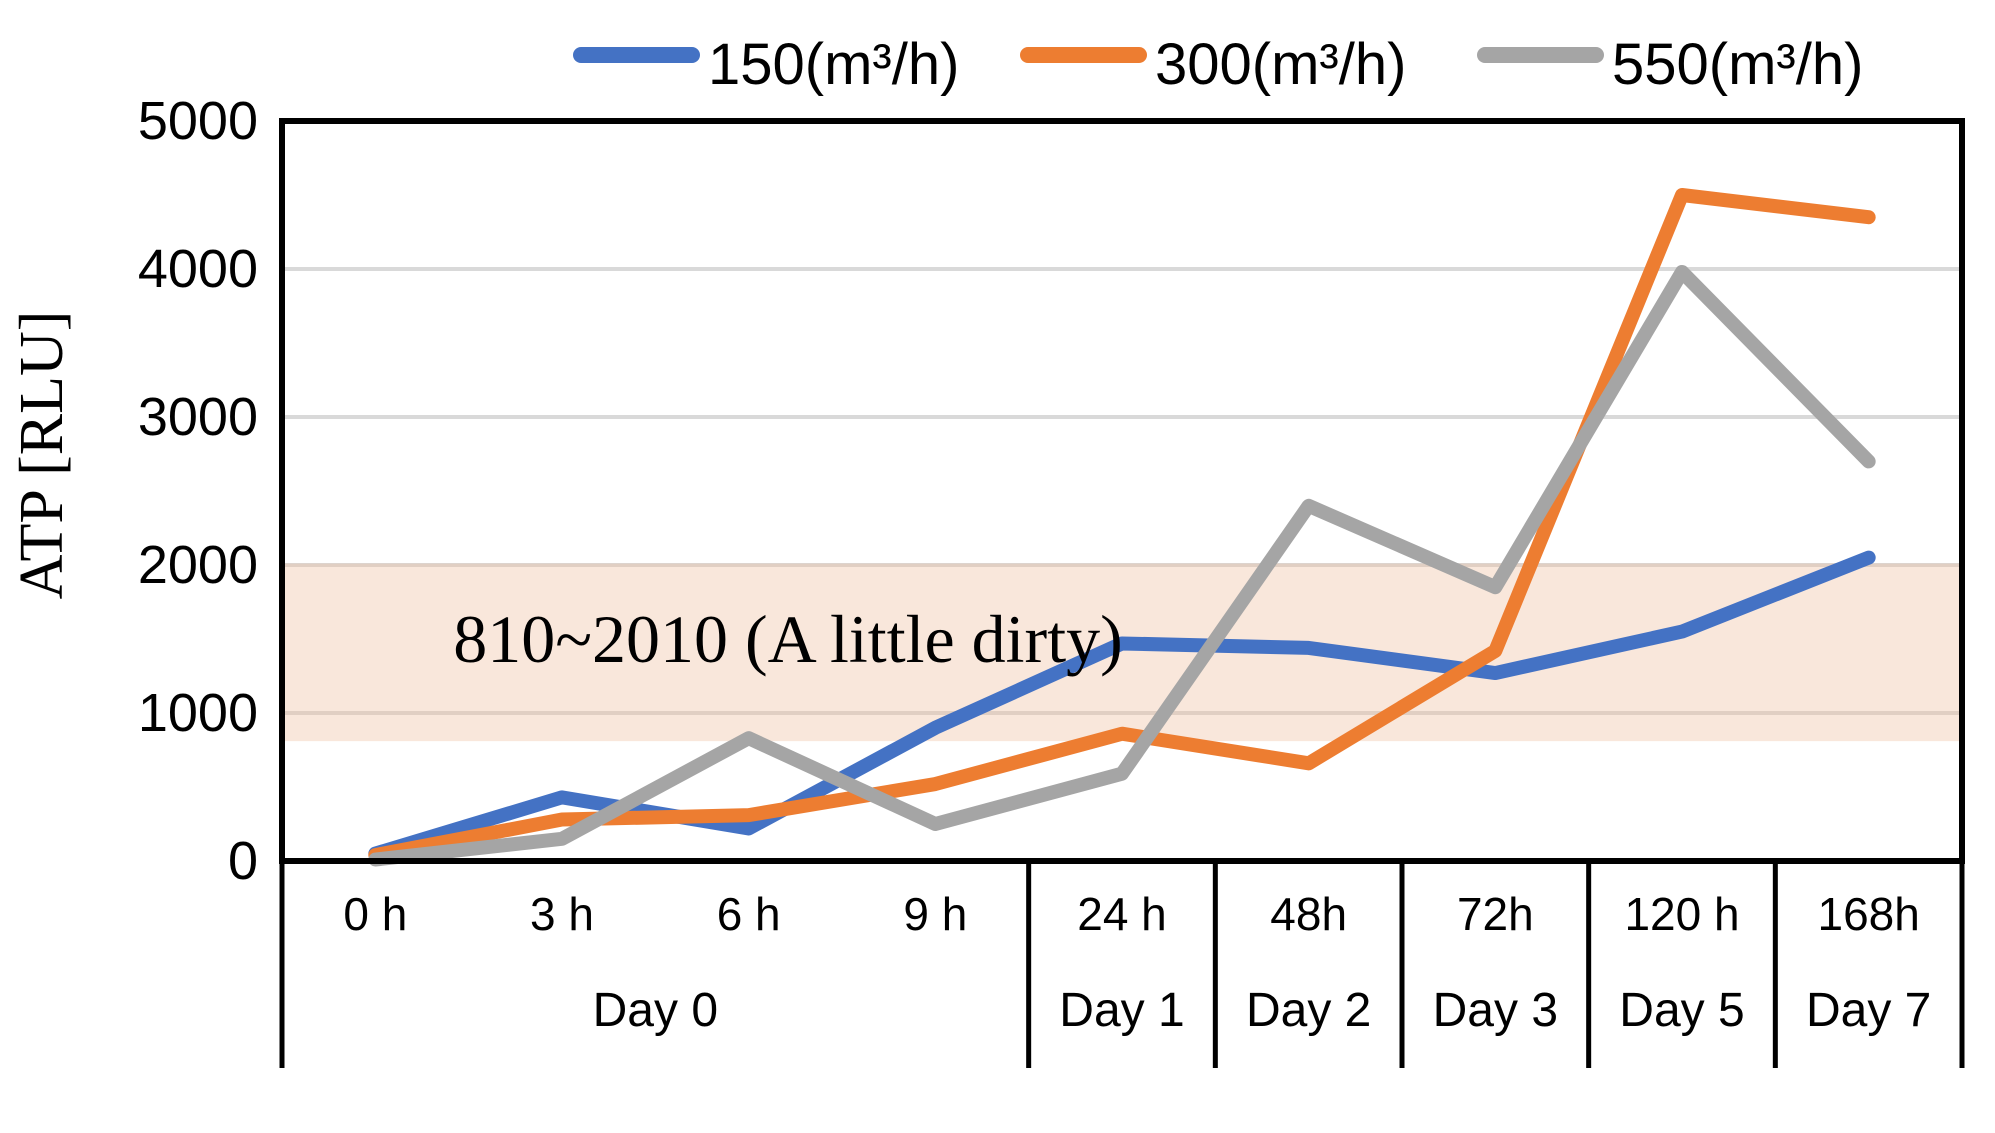 Image resolution: width=1995 pixels, height=1133 pixels. I want to click on reference-band, so click(1122, 652).